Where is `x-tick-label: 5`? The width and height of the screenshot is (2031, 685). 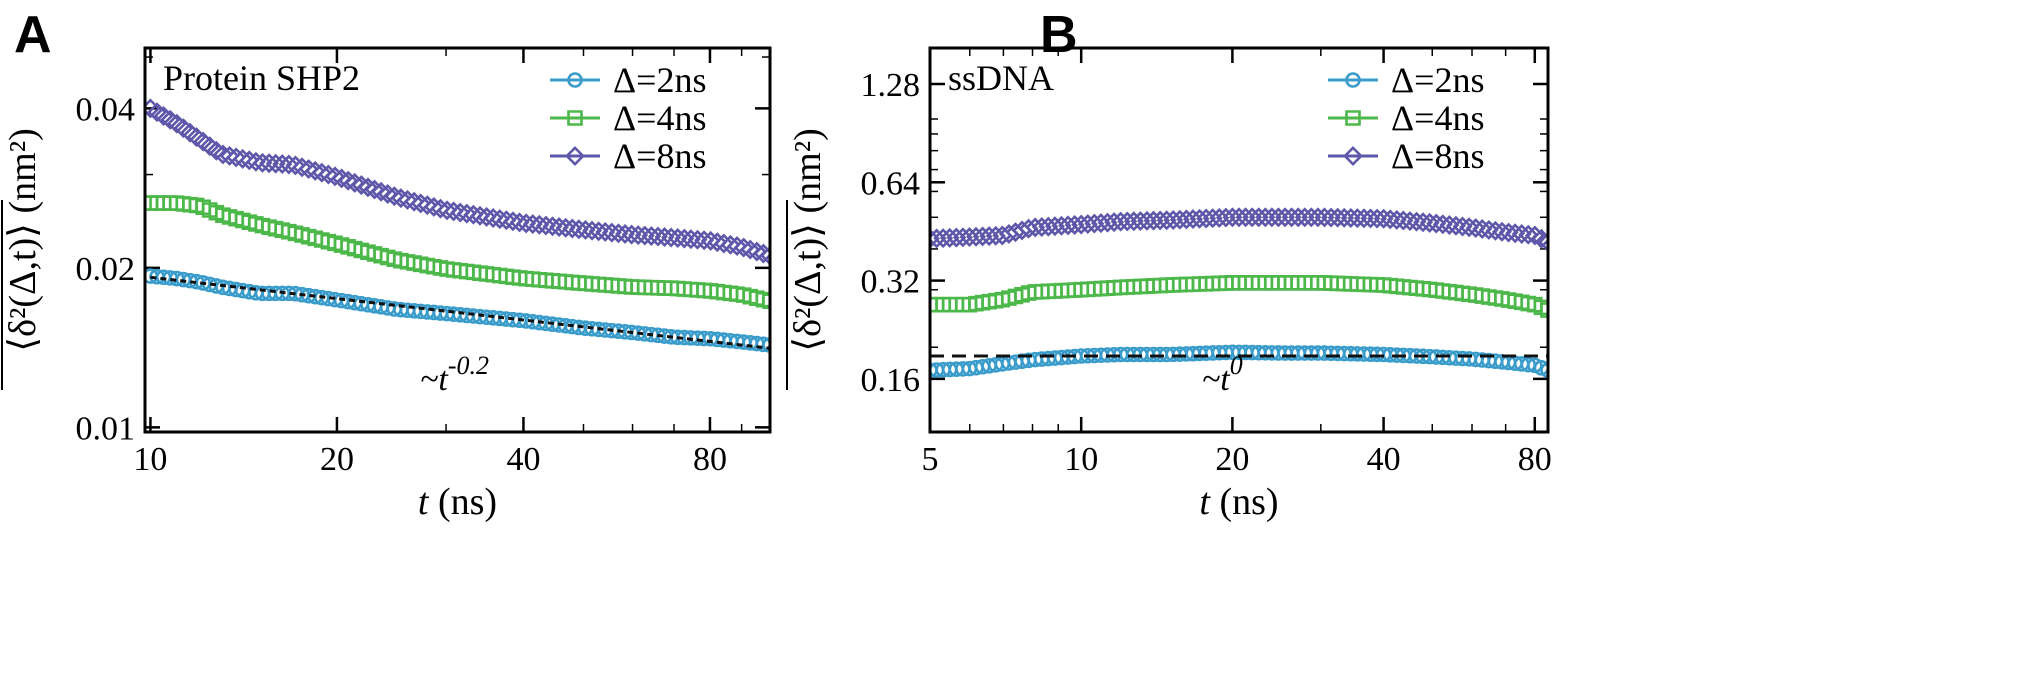 x-tick-label: 5 is located at coordinates (930, 459).